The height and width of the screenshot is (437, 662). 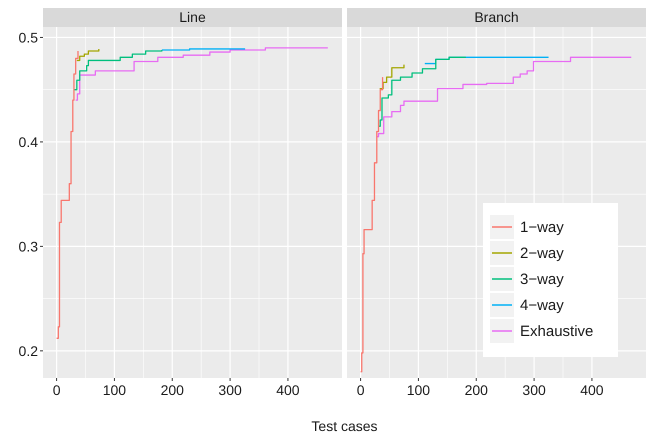 What do you see at coordinates (542, 253) in the screenshot?
I see `legend-label: 2−way` at bounding box center [542, 253].